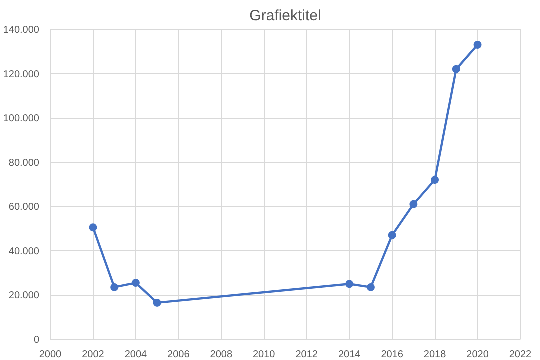 The width and height of the screenshot is (540, 360). I want to click on y-tick-label: 140.000, so click(21, 30).